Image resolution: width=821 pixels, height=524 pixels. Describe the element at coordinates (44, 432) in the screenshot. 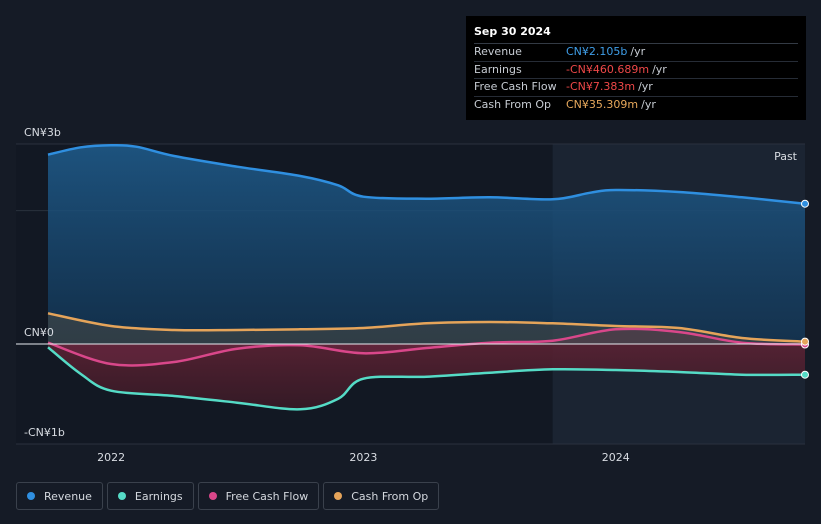

I see `y-tick-label: -CN¥1b` at that location.